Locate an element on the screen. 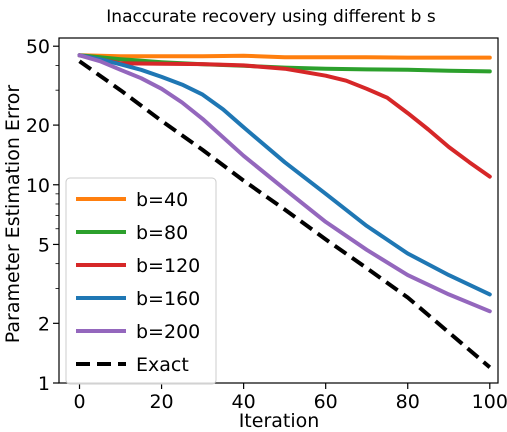 This screenshot has width=507, height=432. x-axis-label: Iteration is located at coordinates (279, 421).